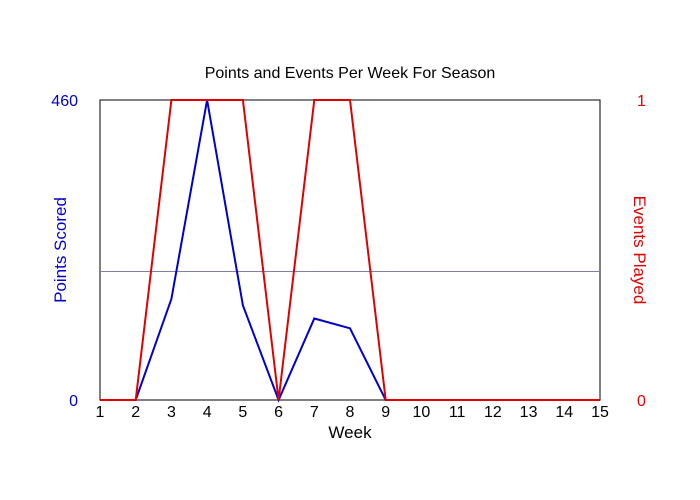 This screenshot has width=700, height=500. Describe the element at coordinates (529, 412) in the screenshot. I see `x-tick-label: 13` at that location.